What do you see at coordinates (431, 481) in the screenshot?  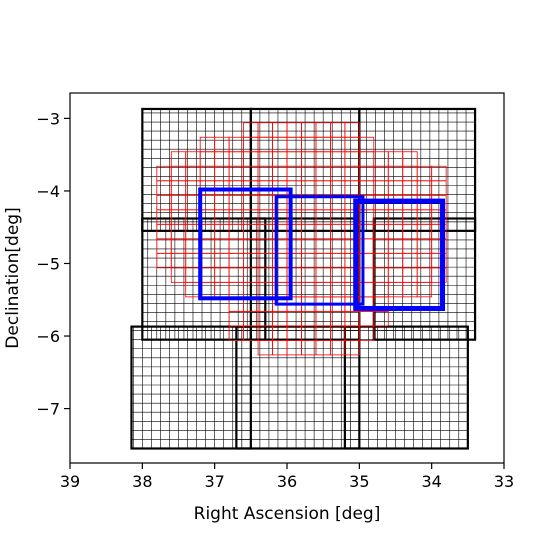 I see `x-tick-label: 34` at bounding box center [431, 481].